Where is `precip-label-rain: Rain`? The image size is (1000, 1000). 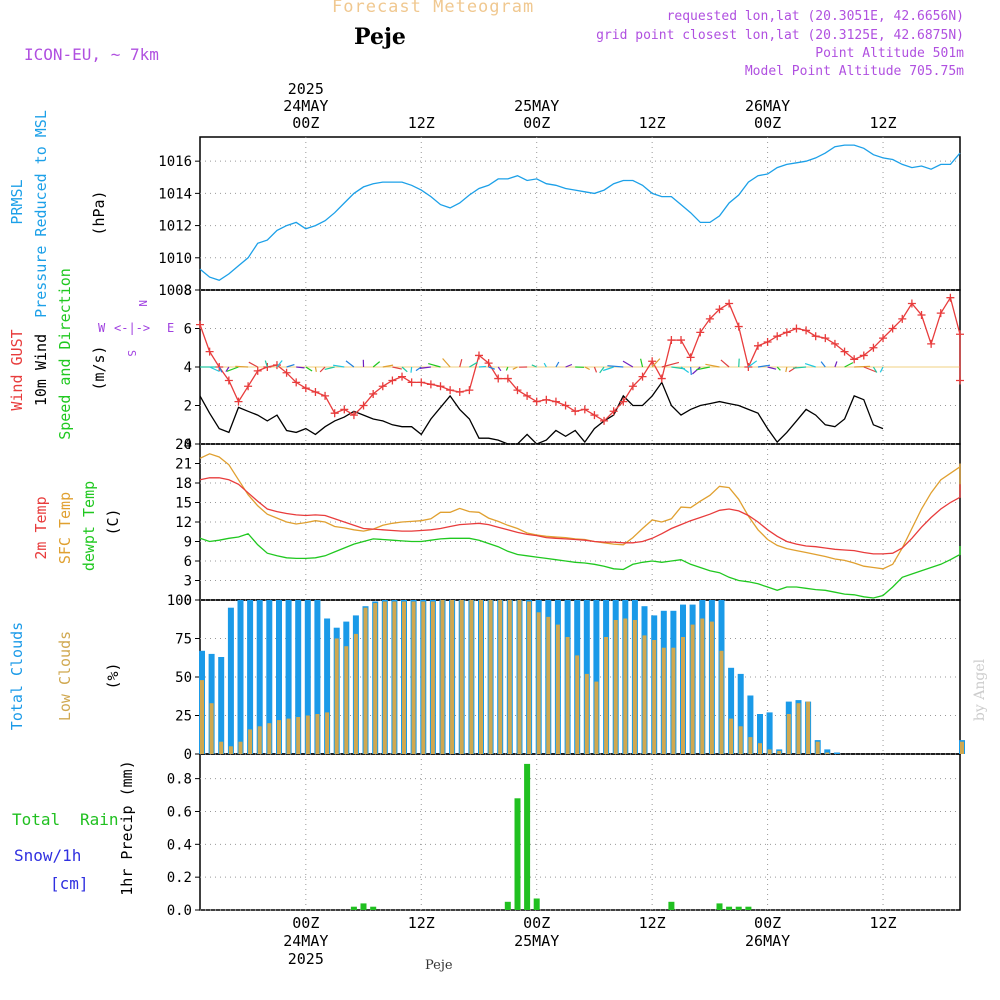
precip-label-rain: Rain is located at coordinates (99, 819).